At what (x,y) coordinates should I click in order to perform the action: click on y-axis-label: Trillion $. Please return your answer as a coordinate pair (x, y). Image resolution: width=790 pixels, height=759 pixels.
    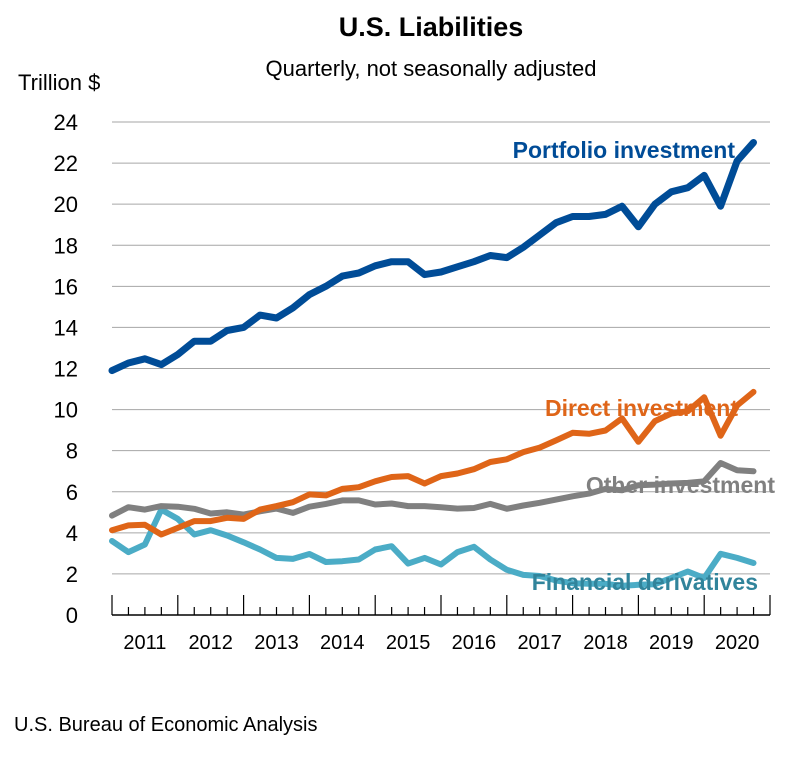
    Looking at the image, I should click on (59, 82).